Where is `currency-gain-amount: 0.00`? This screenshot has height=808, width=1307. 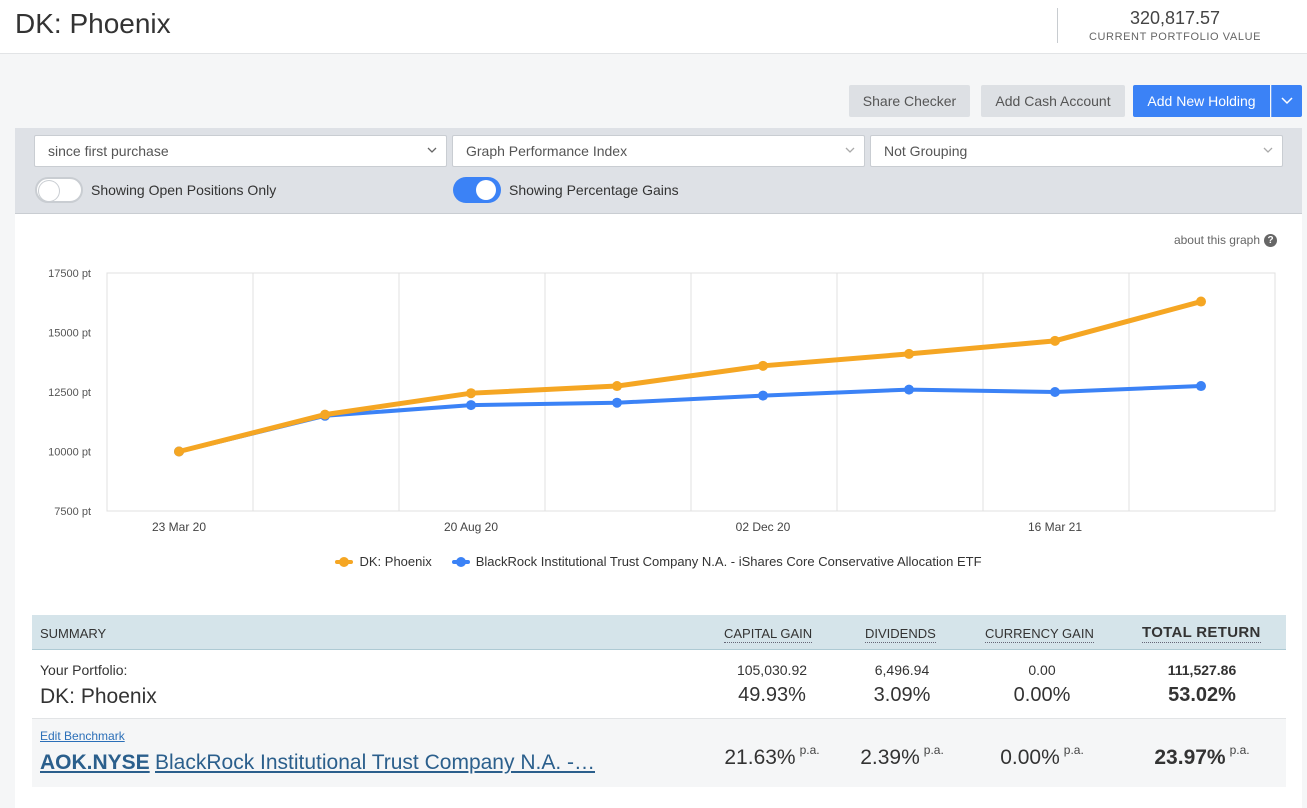
currency-gain-amount: 0.00 is located at coordinates (1042, 670).